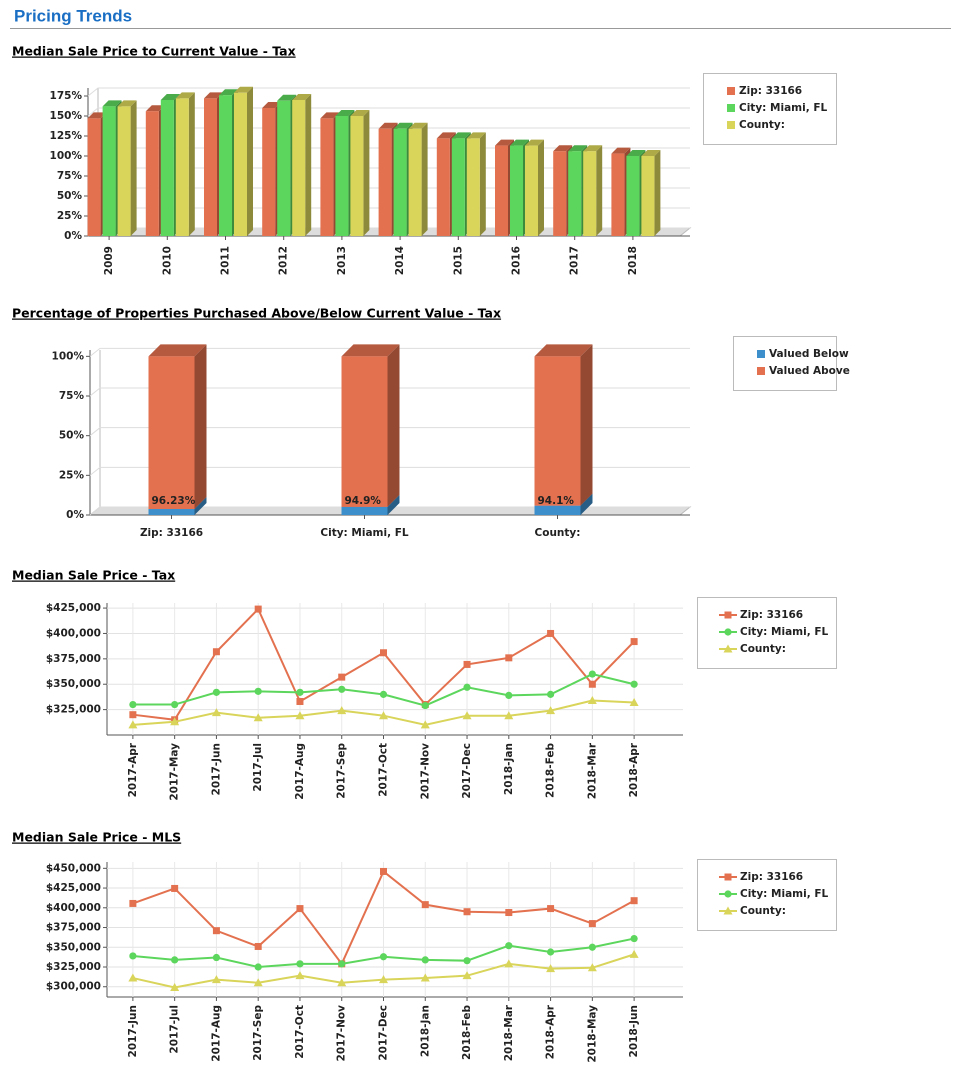  I want to click on x-tick-label: 2018-Jan, so click(509, 769).